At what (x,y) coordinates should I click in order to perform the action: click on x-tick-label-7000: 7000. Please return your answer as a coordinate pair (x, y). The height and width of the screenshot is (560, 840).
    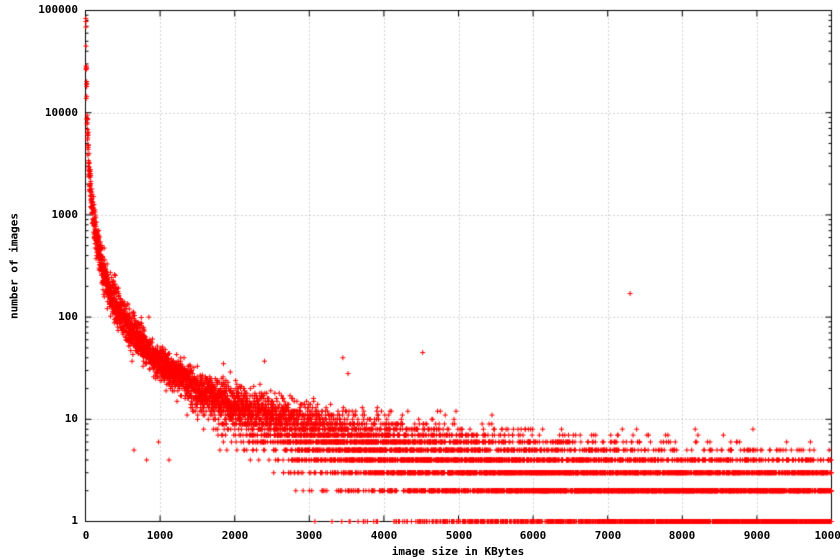
    Looking at the image, I should click on (608, 535).